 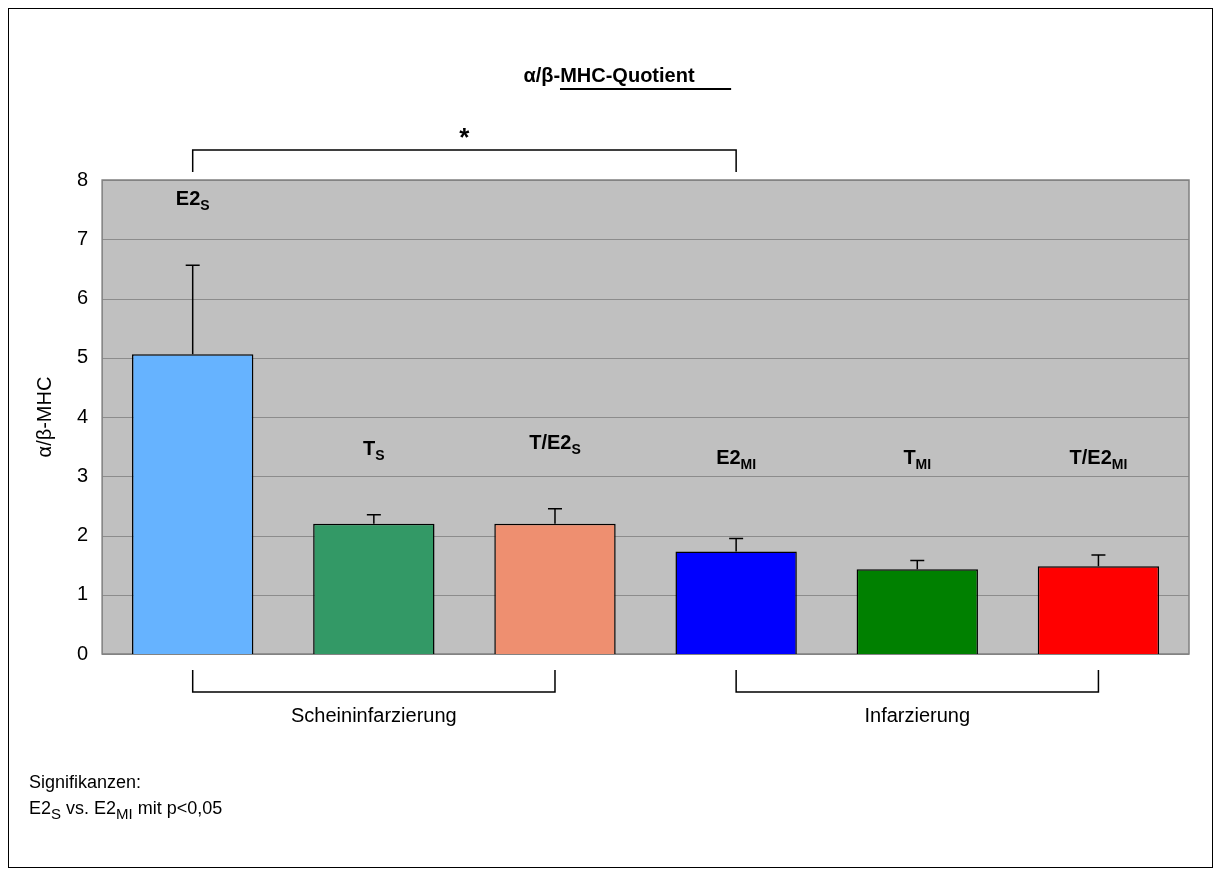 I want to click on y-tick-label: 6, so click(x=83, y=297).